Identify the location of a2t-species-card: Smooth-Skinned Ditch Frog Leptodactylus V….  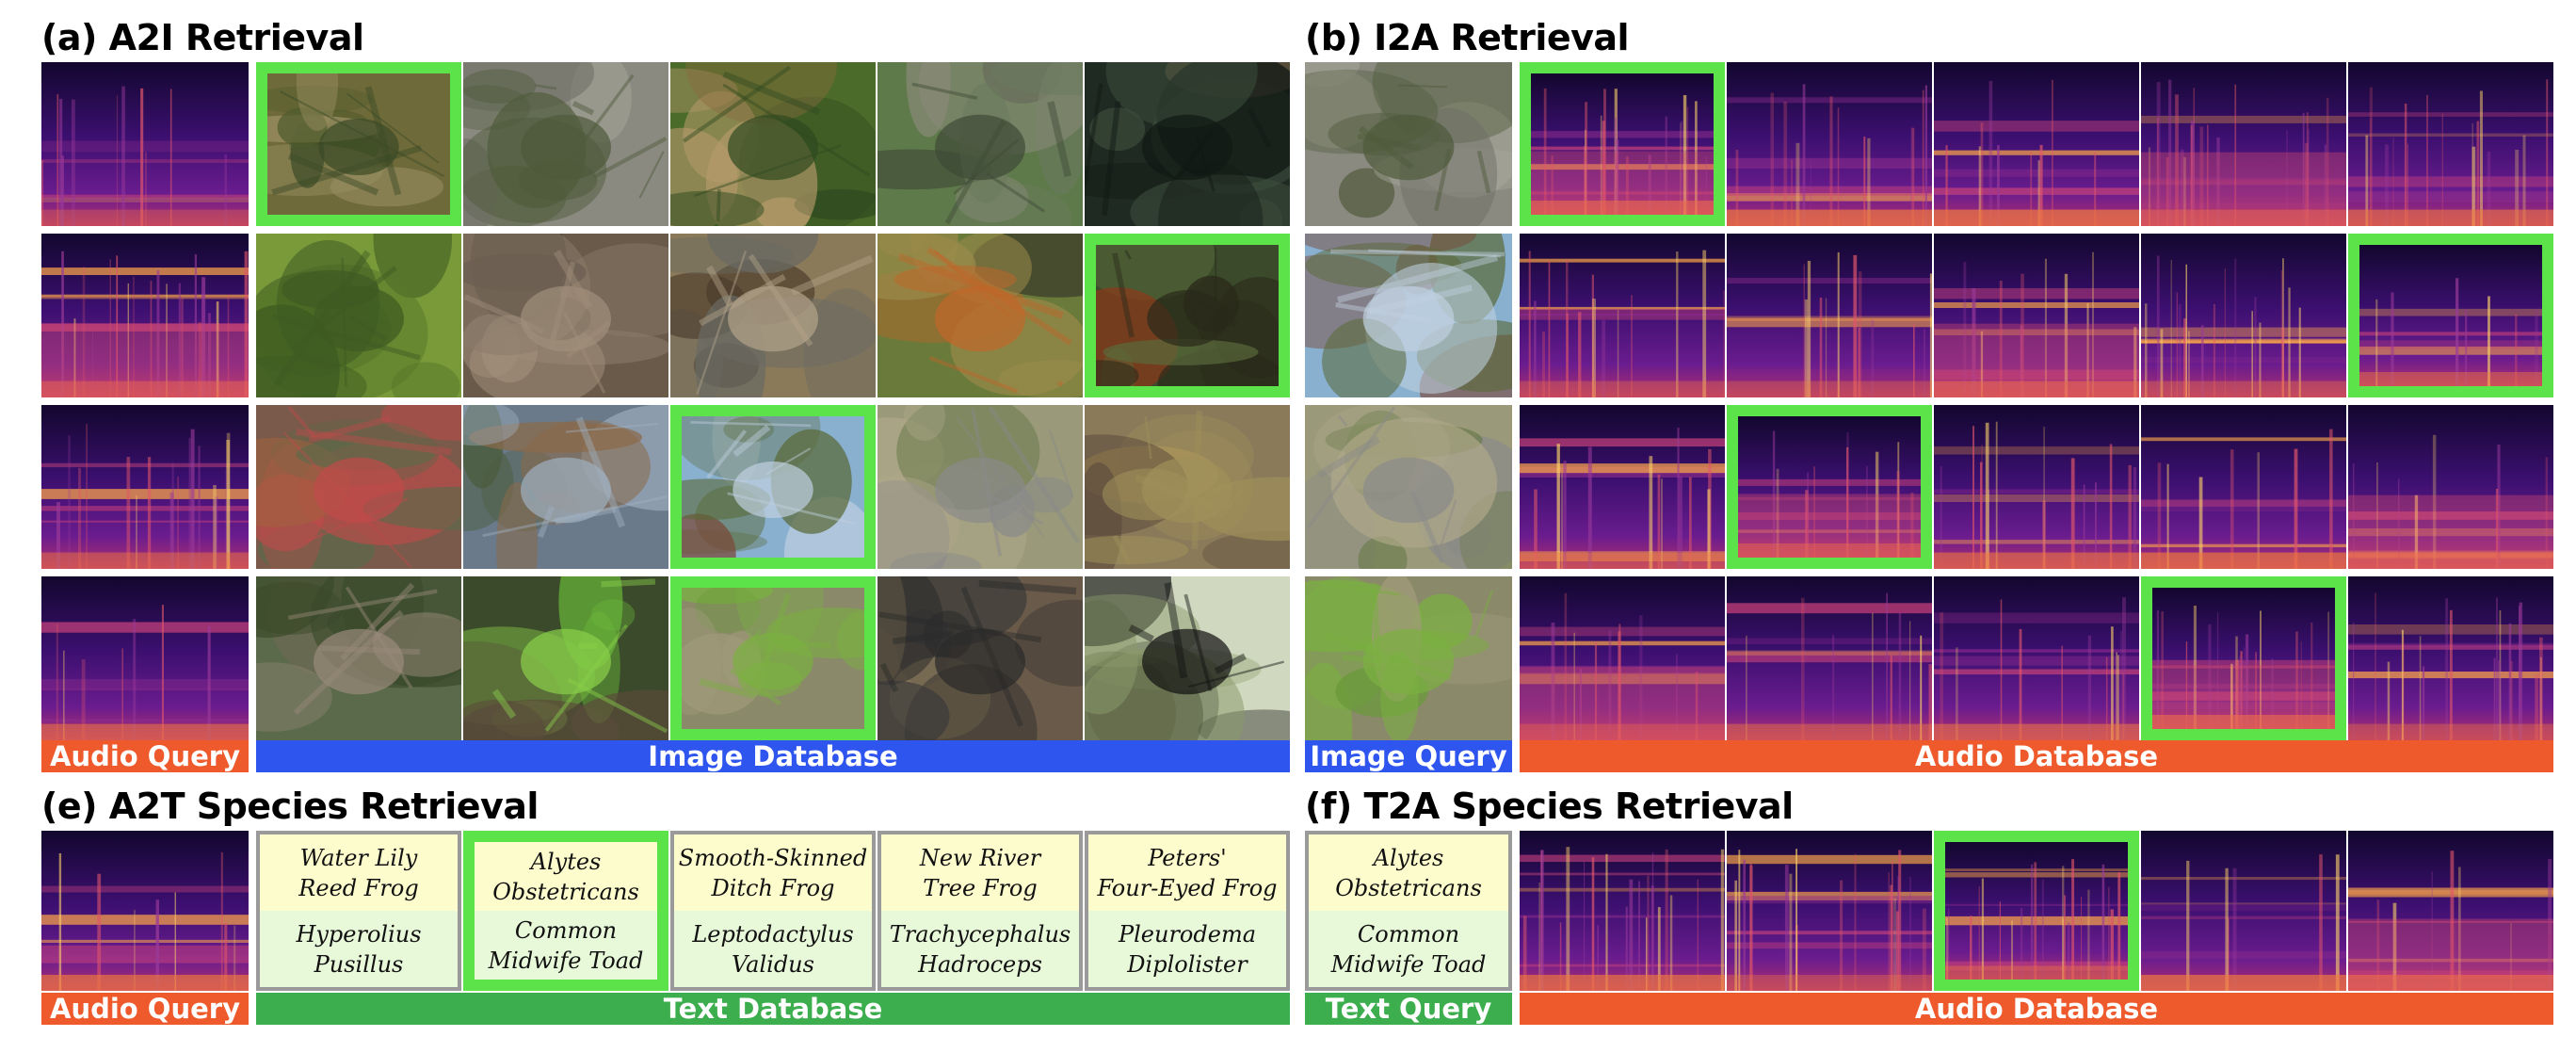
(773, 911).